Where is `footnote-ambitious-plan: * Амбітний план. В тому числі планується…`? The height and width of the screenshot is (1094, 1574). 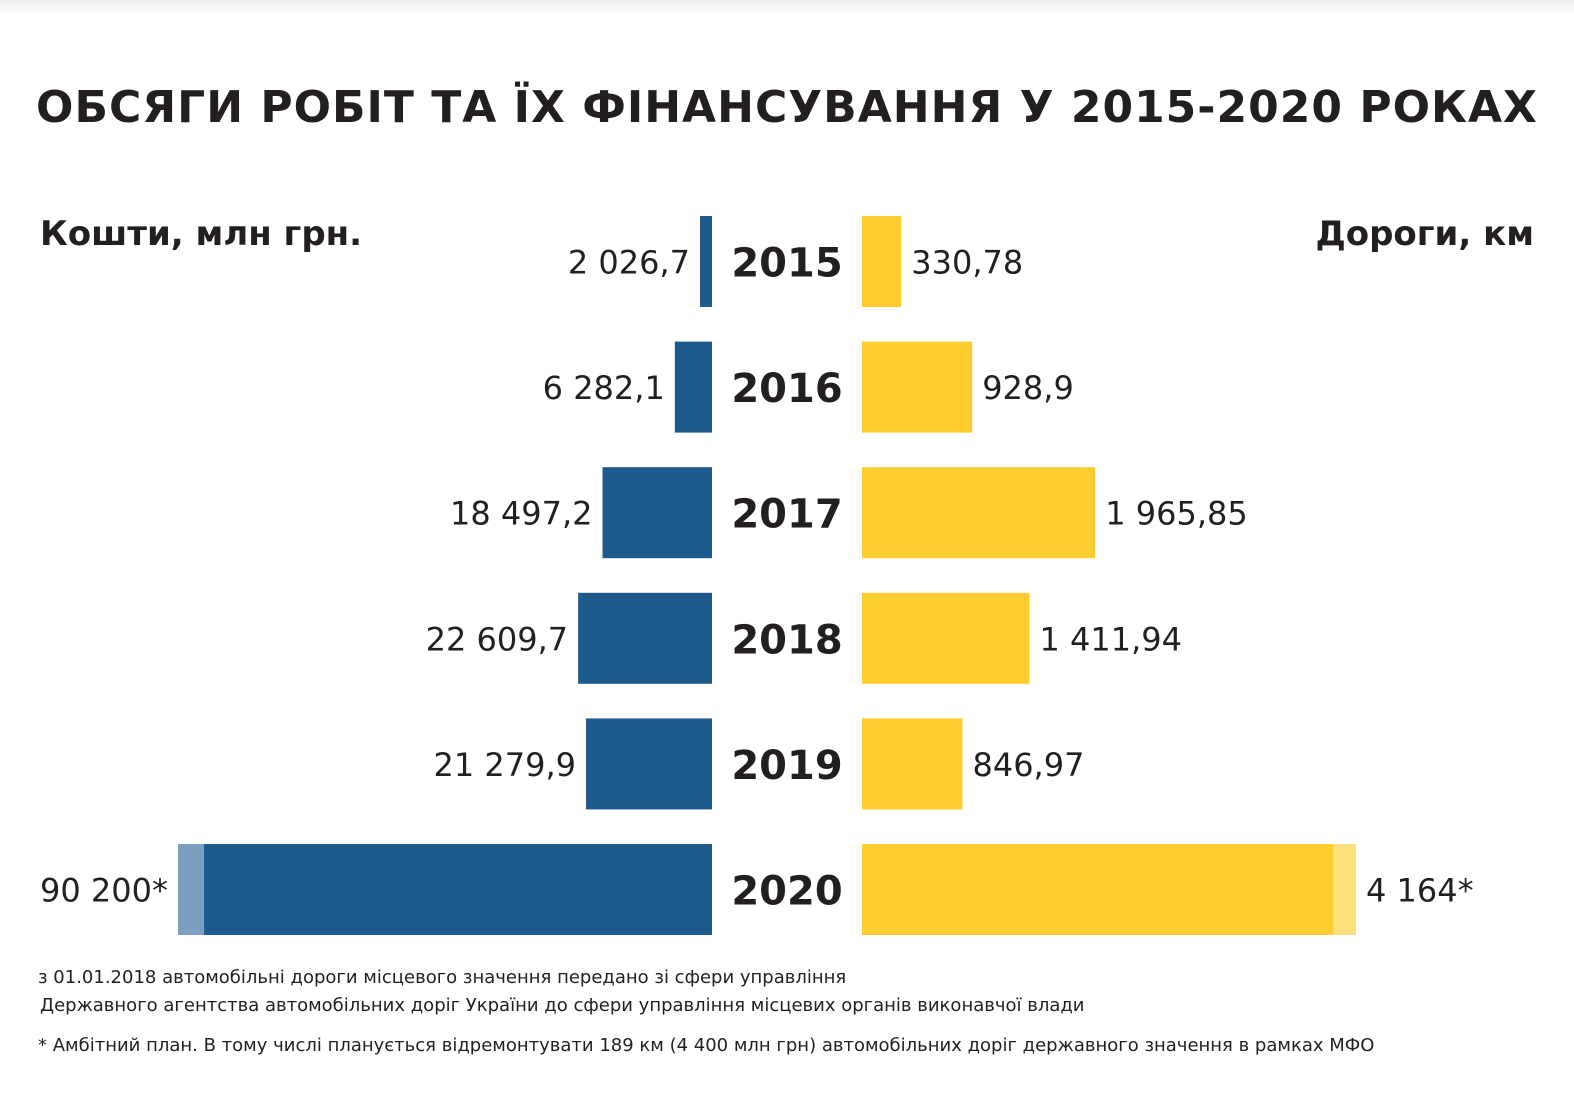 footnote-ambitious-plan: * Амбітний план. В тому числі планується… is located at coordinates (706, 1045).